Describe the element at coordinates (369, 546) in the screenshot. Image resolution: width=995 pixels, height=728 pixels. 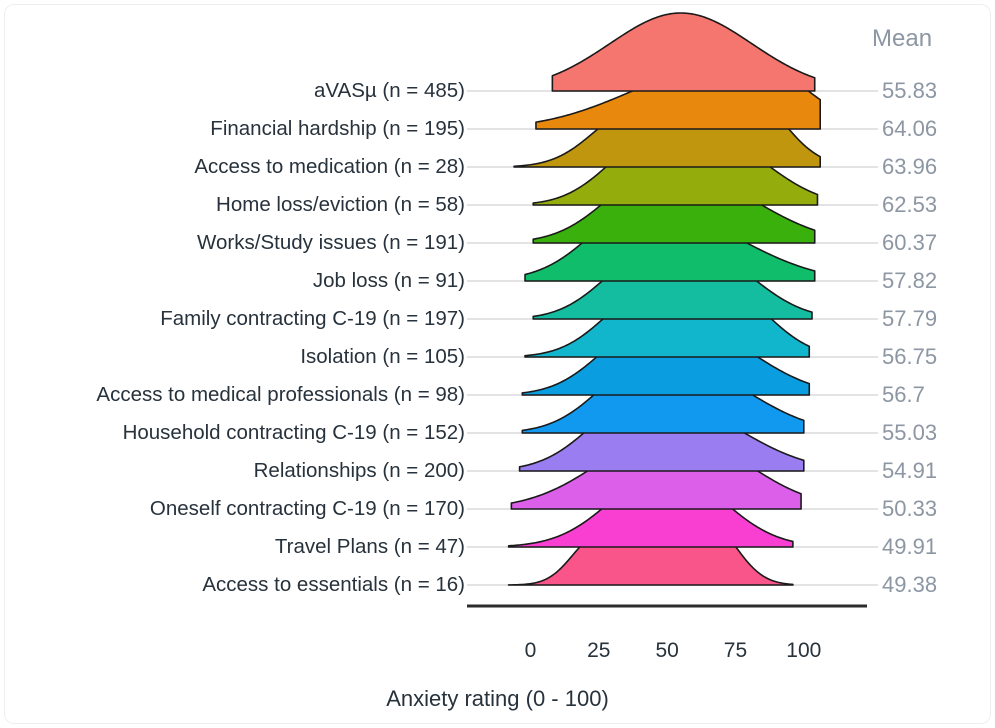
I see `category-label: Travel Plans (n = 47)` at that location.